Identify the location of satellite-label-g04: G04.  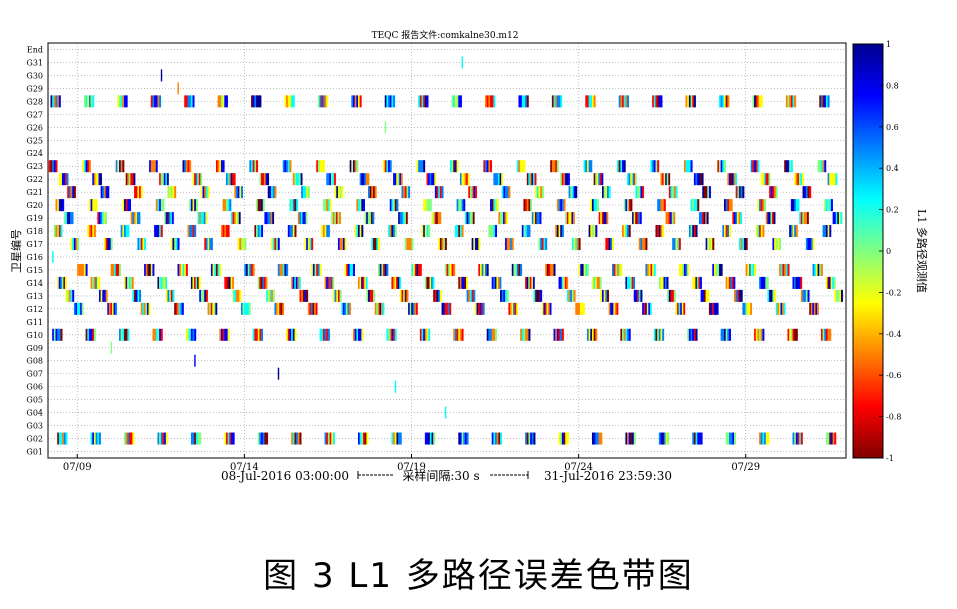
(34, 413).